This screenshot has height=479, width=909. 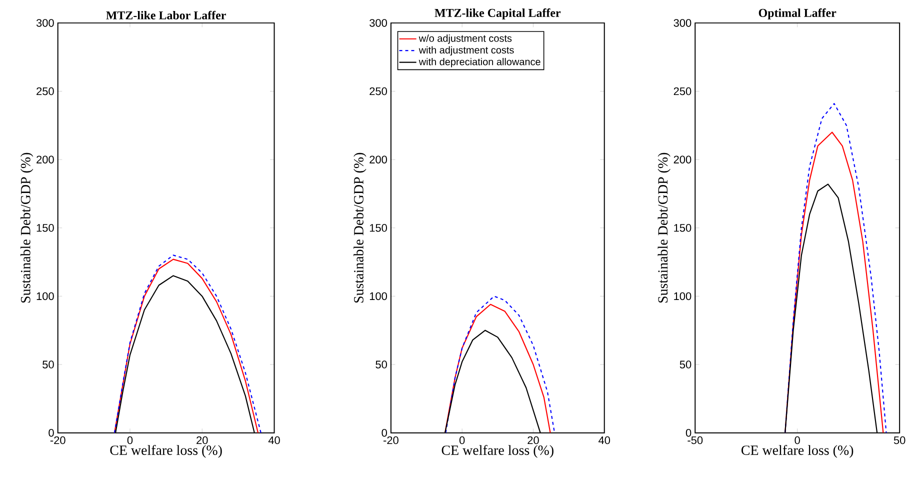 What do you see at coordinates (166, 15) in the screenshot?
I see `chart-title: MTZ-like Labor Laffer` at bounding box center [166, 15].